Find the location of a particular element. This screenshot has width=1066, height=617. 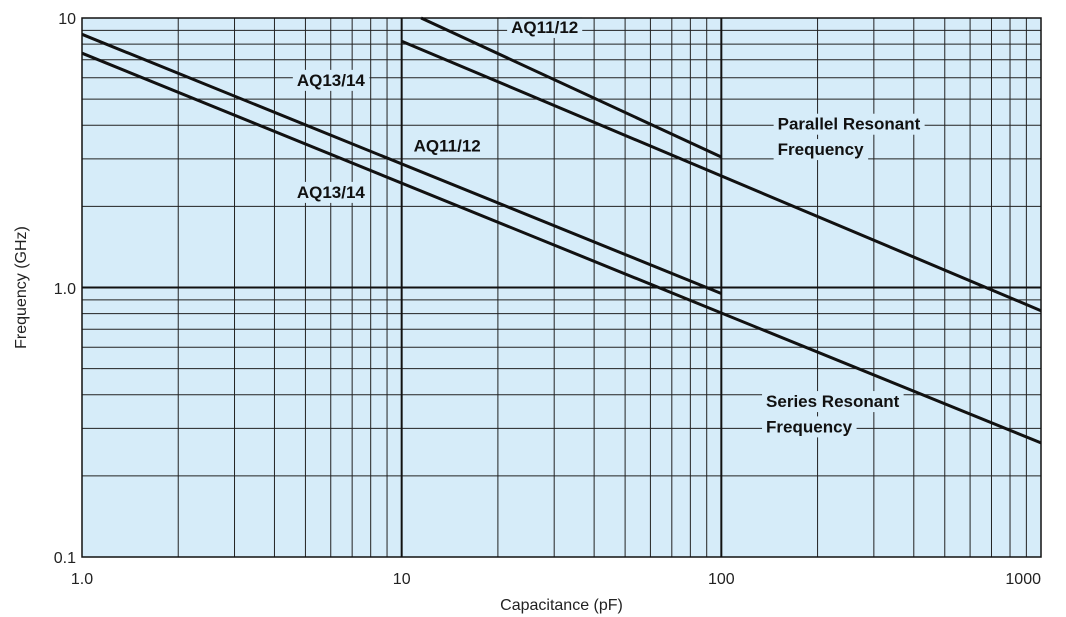

x-tick-label: 10 is located at coordinates (402, 579).